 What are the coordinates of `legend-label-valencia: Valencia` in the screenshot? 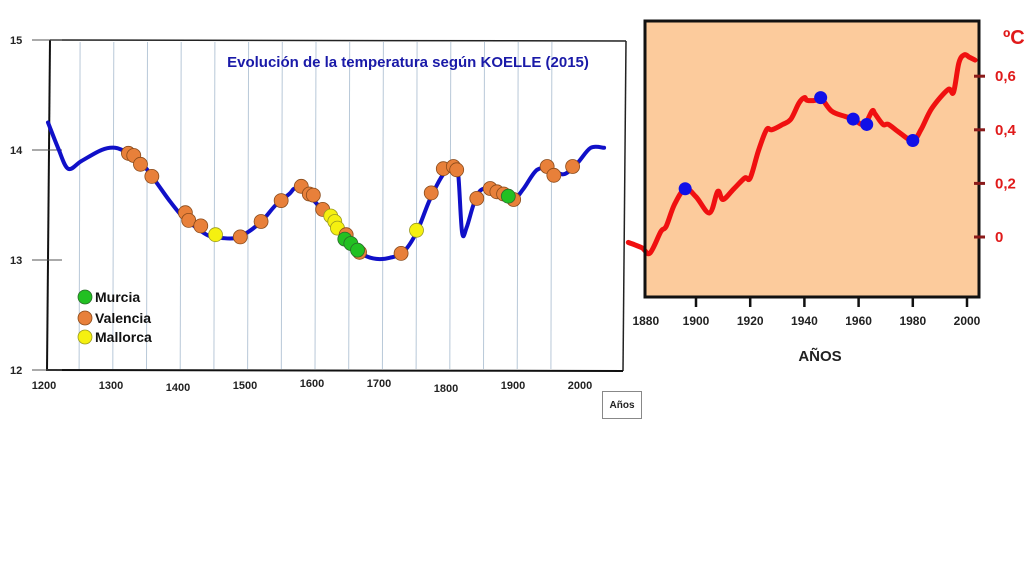 It's located at (123, 318).